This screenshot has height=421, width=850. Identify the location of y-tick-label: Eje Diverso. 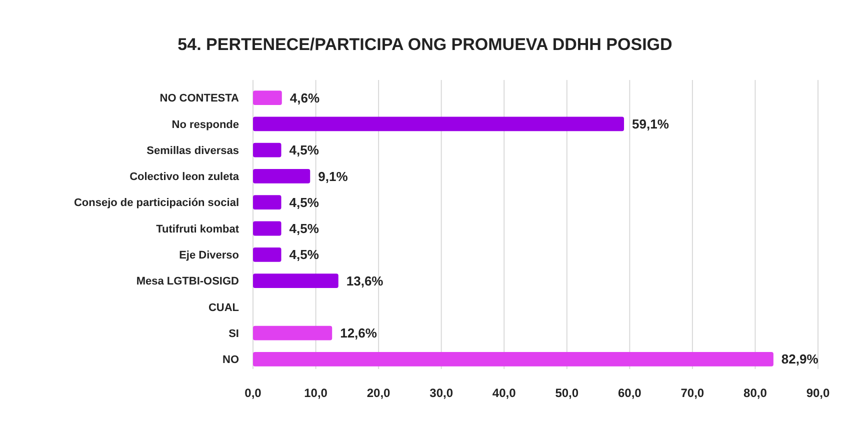
(209, 255).